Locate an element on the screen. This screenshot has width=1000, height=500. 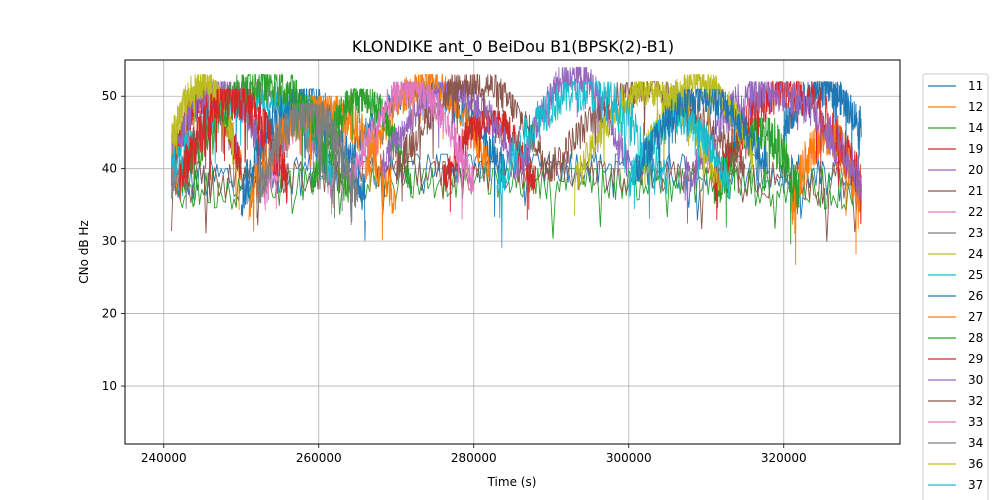
y-tick-label: 10 is located at coordinates (109, 386).